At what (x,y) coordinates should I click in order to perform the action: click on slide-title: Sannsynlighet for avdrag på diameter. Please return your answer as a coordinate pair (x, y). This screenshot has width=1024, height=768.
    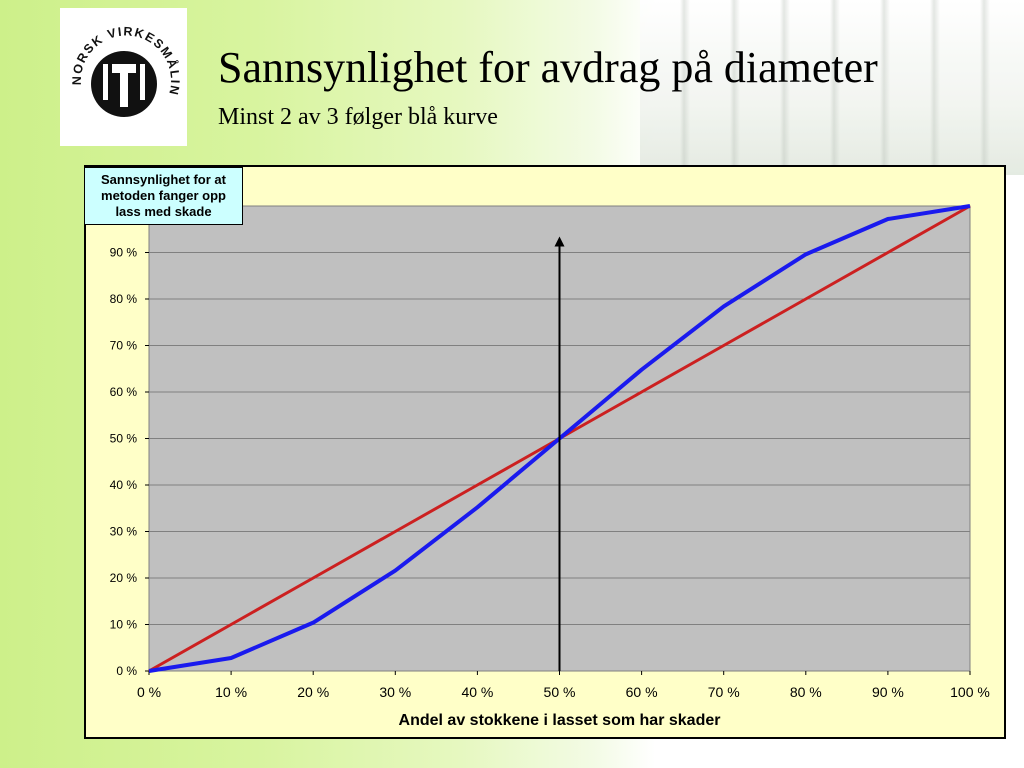
    Looking at the image, I should click on (548, 67).